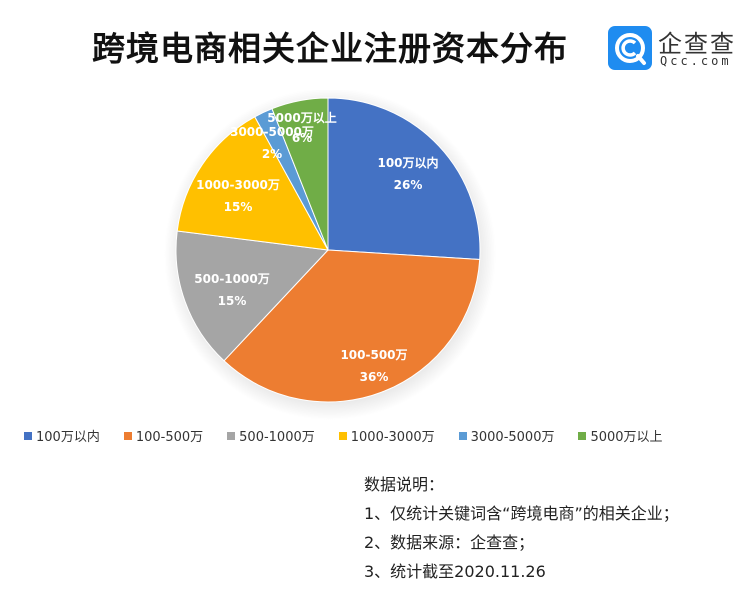 The width and height of the screenshot is (752, 596). Describe the element at coordinates (408, 185) in the screenshot. I see `slice-label-pct: 26%` at that location.